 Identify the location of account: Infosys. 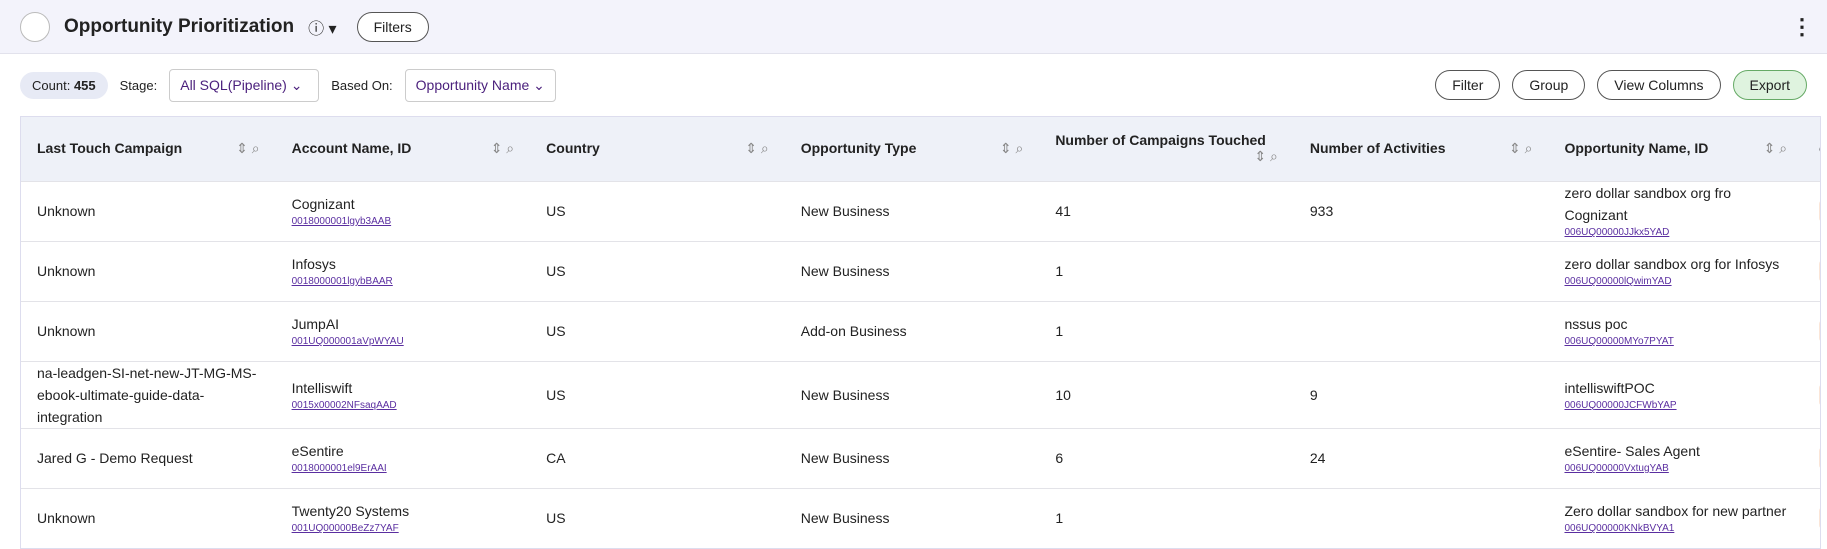
(313, 264).